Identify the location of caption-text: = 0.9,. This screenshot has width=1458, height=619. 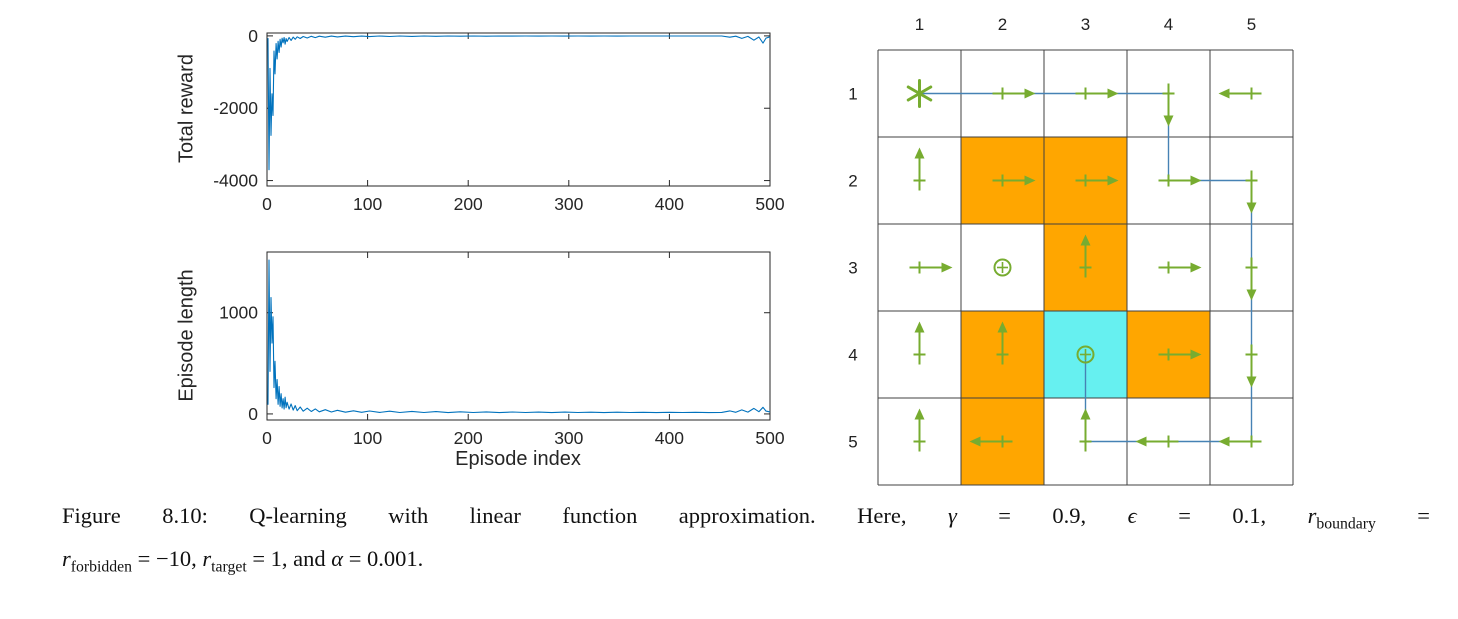
(1042, 515).